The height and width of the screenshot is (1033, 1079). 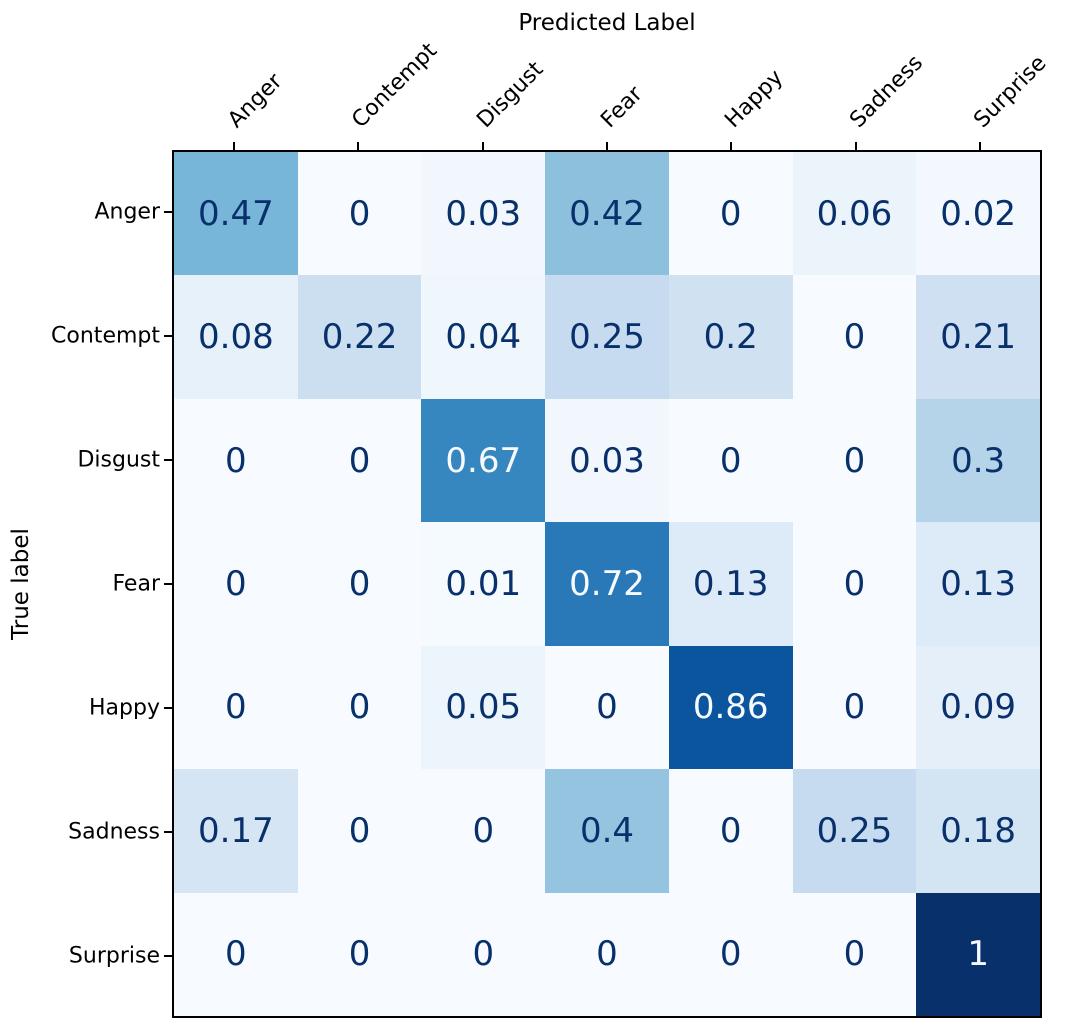 What do you see at coordinates (236, 337) in the screenshot?
I see `heatmap-cell: 0.08` at bounding box center [236, 337].